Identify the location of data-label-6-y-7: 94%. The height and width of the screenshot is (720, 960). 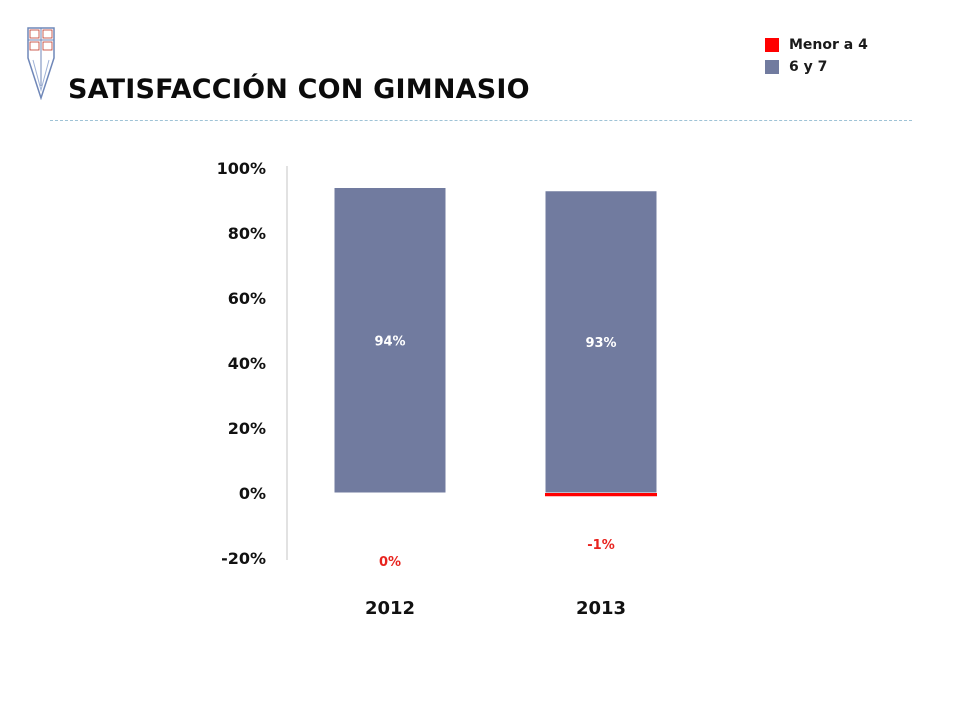
(389, 341).